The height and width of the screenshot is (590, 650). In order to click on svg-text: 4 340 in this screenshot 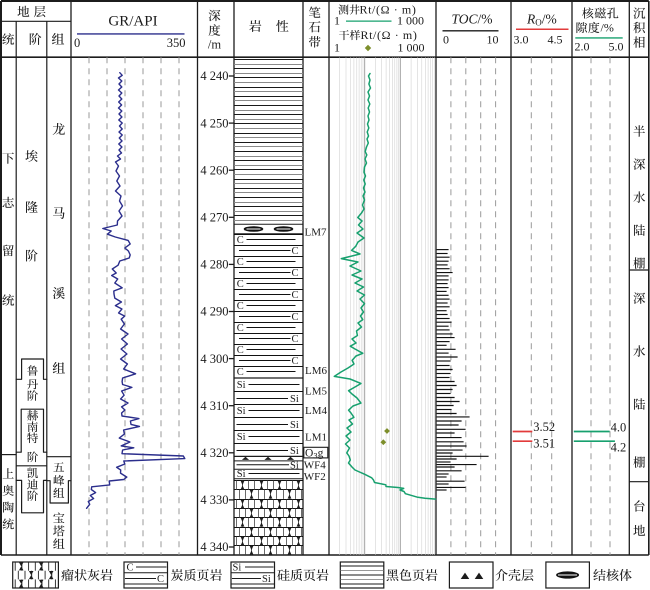, I will do `click(214, 547)`.